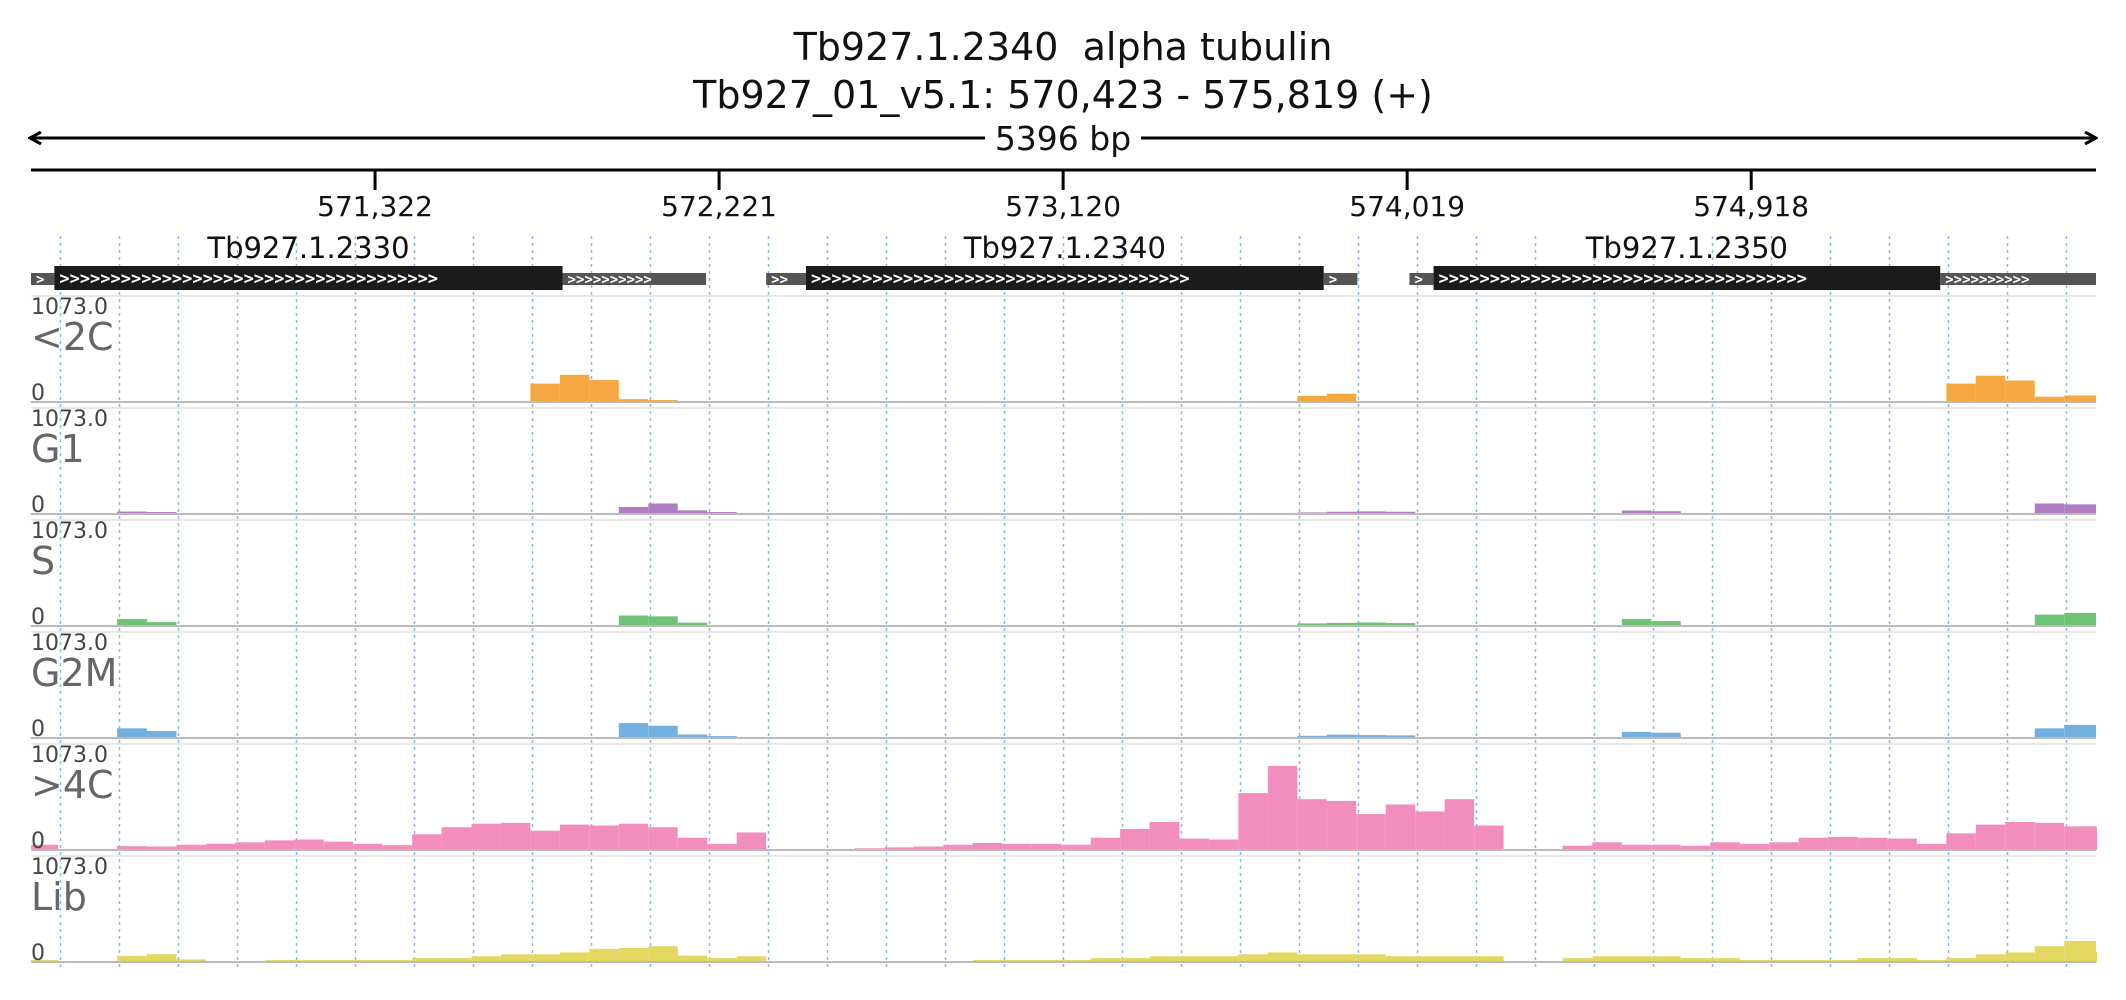 The height and width of the screenshot is (1000, 2126). What do you see at coordinates (1063, 47) in the screenshot?
I see `gene-title: Tb927.1.2340 alpha tubulin` at bounding box center [1063, 47].